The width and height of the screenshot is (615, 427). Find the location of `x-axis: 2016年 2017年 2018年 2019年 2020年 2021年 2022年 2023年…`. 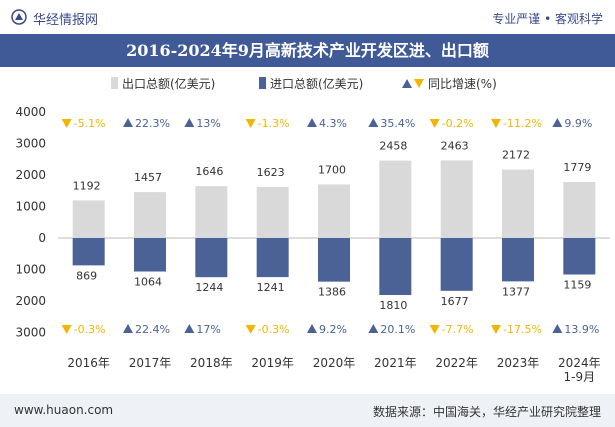

x-axis: 2016年 2017年 2018年 2019年 2020年 2021年 2022年 2023年… is located at coordinates (333, 370).